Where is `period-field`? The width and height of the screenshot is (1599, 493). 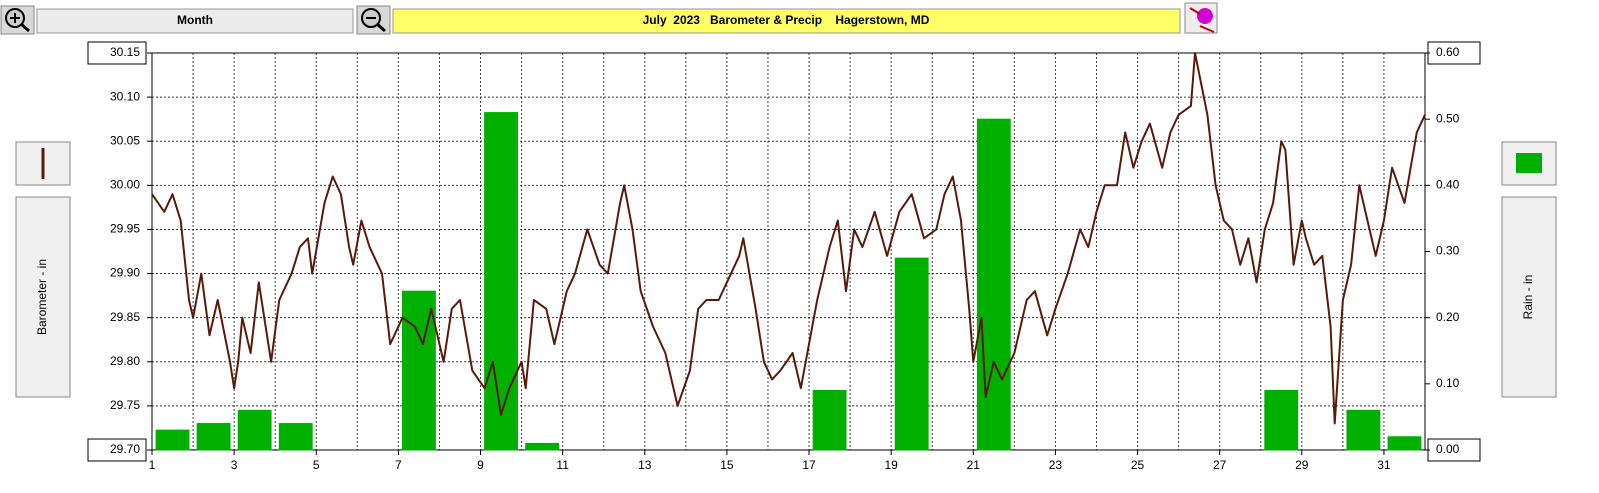
period-field is located at coordinates (195, 21).